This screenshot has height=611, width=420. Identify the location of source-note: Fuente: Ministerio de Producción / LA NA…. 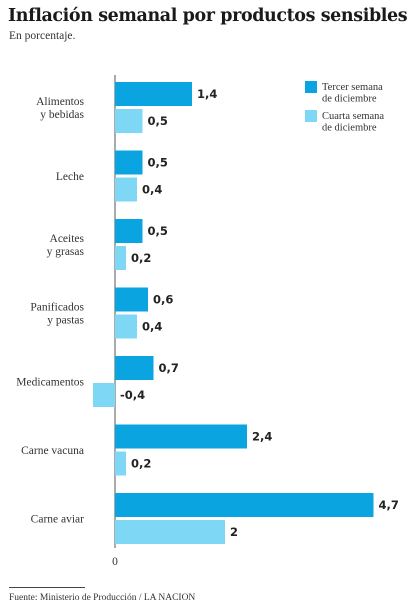
(102, 598).